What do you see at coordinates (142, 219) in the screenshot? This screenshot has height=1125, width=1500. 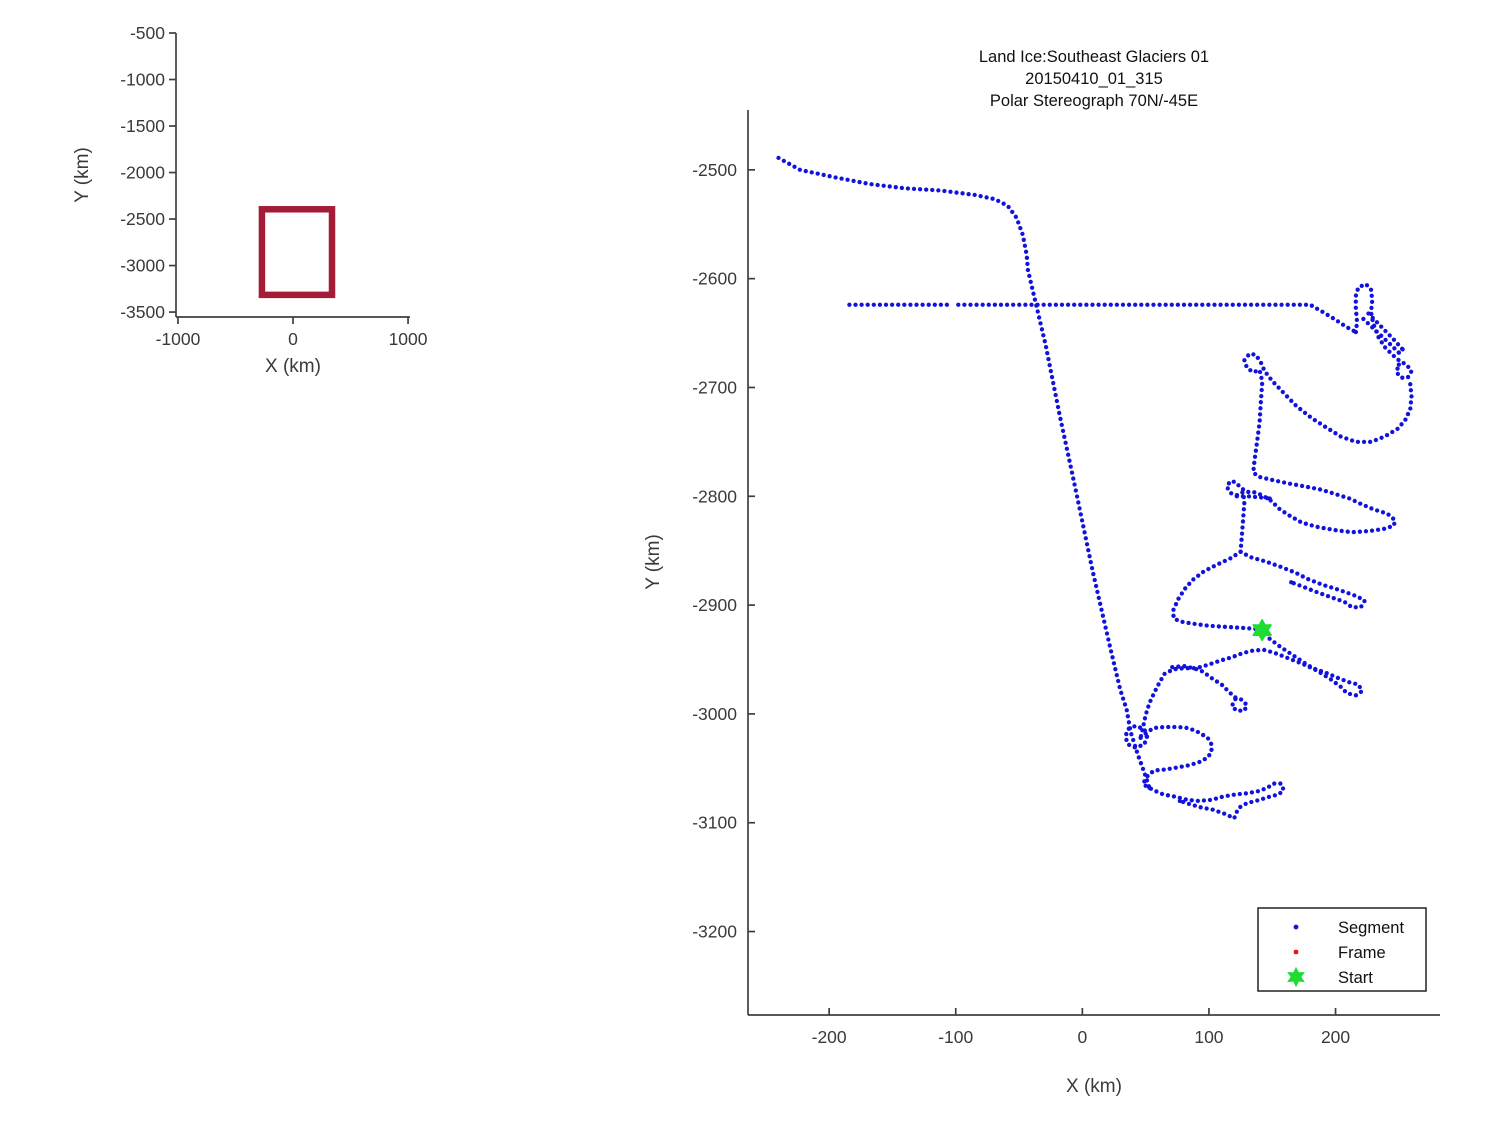 I see `y-tick-label: -2500` at bounding box center [142, 219].